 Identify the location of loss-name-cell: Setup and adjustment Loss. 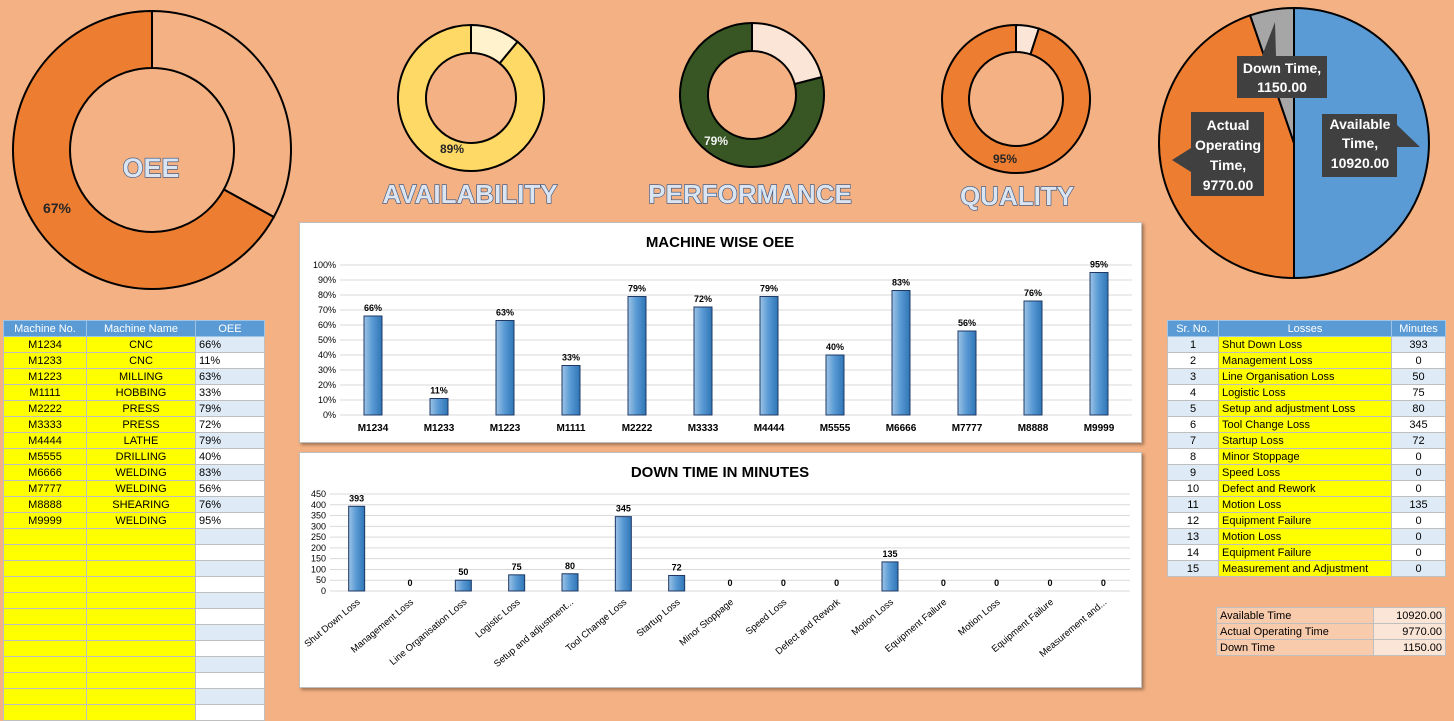
(1305, 408).